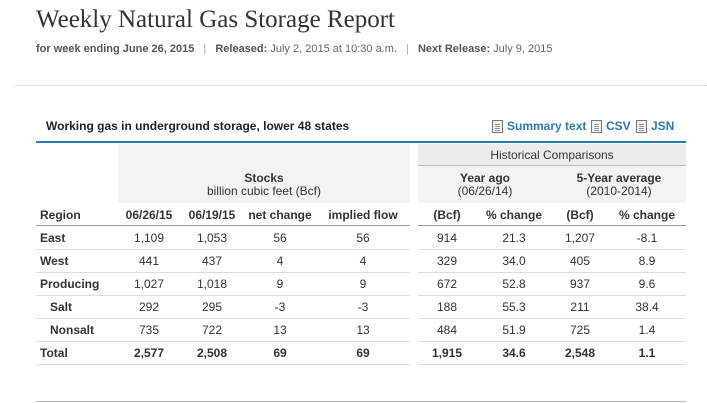  I want to click on year-ago-bcf-value: 188, so click(447, 307).